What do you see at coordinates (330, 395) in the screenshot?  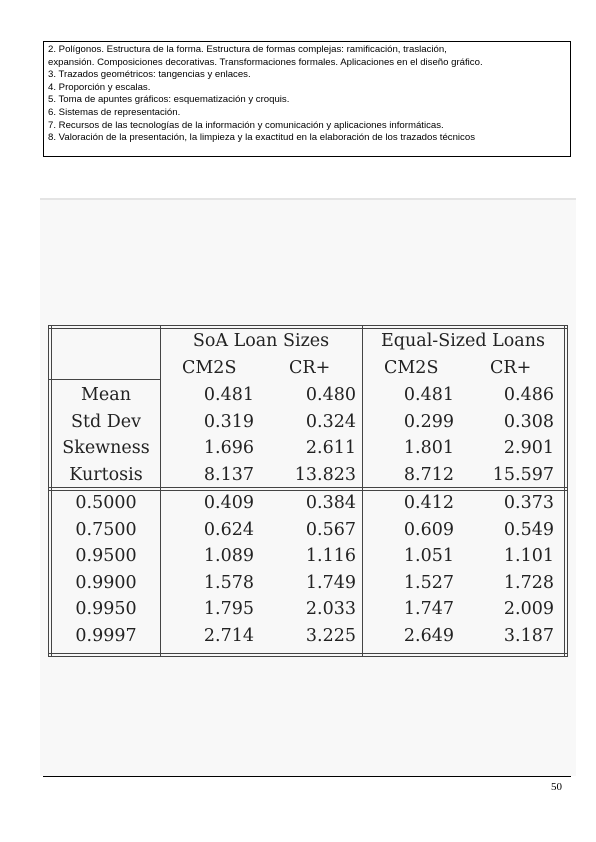 I see `table-cell: 0.480` at bounding box center [330, 395].